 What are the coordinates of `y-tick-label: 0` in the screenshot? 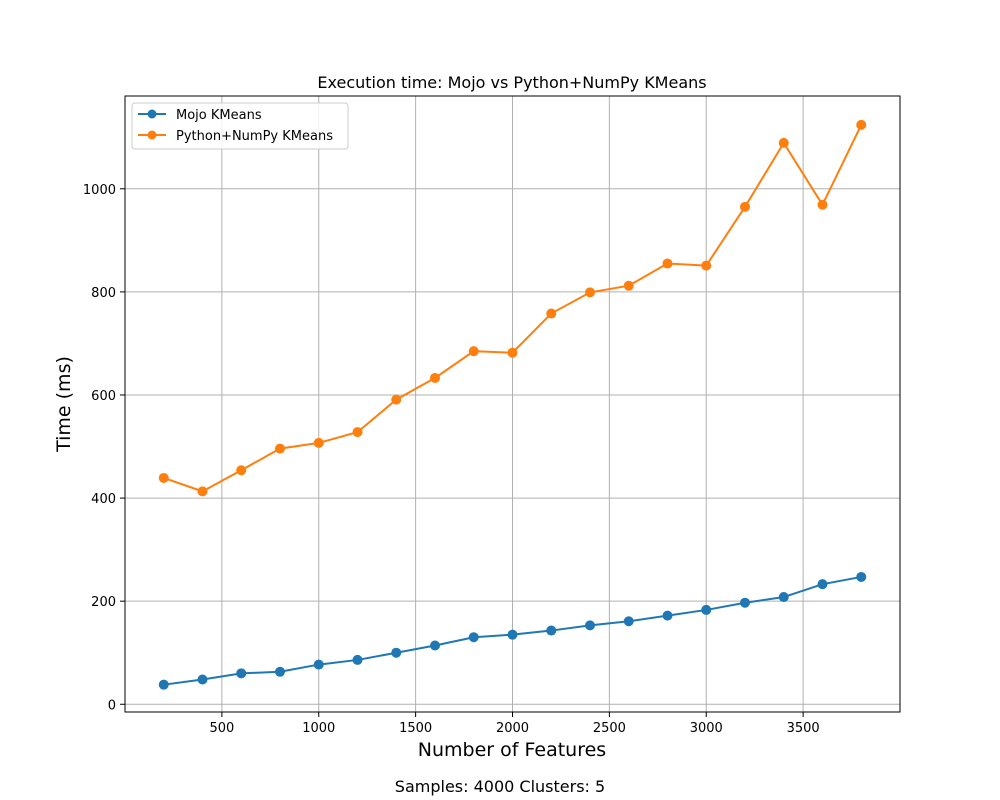 It's located at (112, 705).